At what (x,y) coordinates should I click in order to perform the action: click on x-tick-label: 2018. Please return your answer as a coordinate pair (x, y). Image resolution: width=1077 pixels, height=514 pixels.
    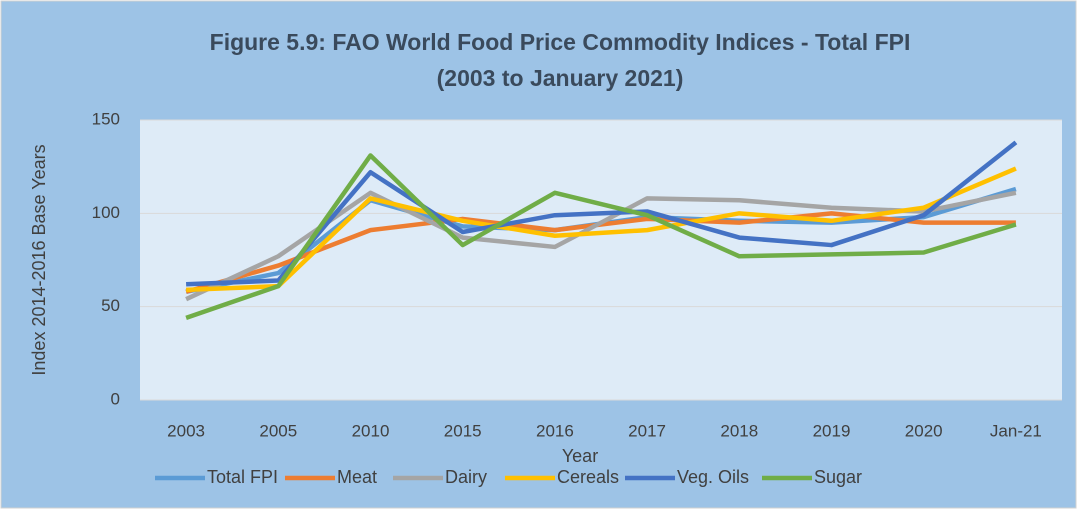
    Looking at the image, I should click on (739, 430).